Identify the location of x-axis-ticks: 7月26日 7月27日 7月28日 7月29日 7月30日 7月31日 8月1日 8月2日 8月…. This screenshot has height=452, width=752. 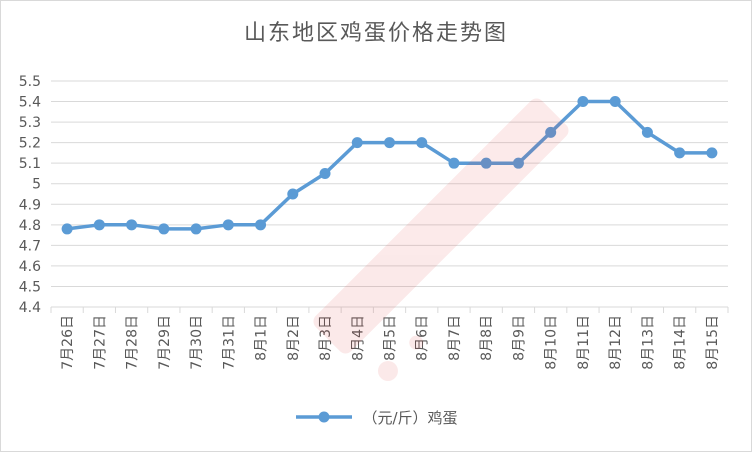
(390, 342).